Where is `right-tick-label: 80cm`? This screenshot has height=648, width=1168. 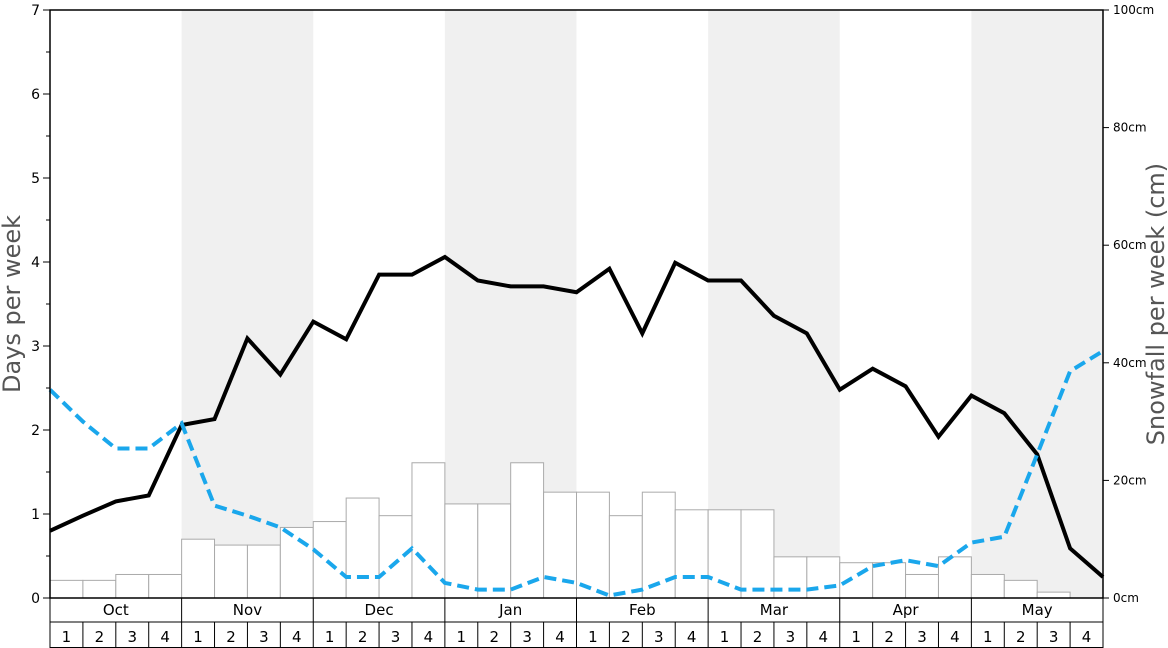
right-tick-label: 80cm is located at coordinates (1130, 128).